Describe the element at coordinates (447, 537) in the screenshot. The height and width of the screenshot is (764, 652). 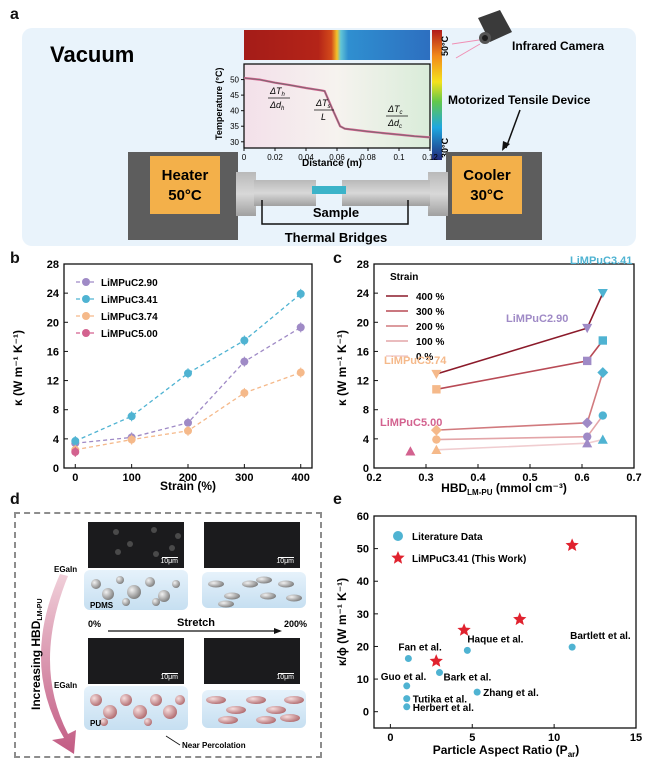
I see `legend-entry: Literature Data` at that location.